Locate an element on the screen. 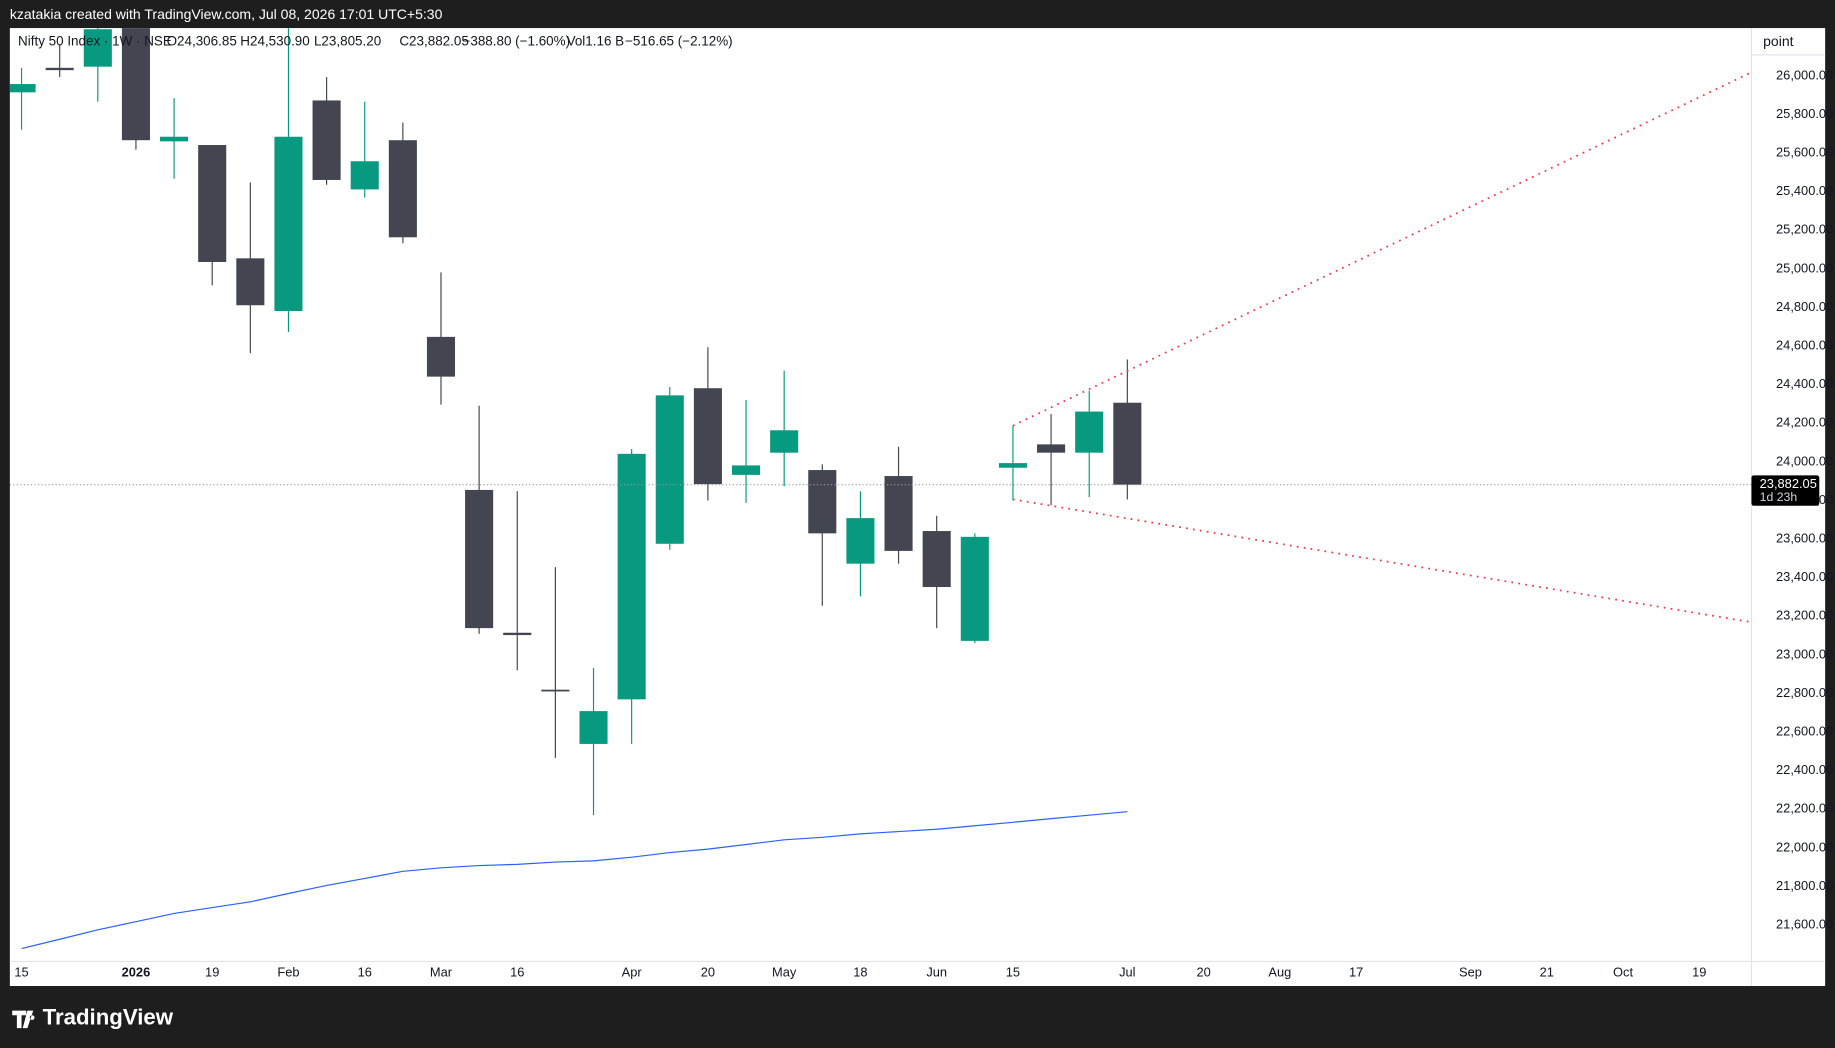 The image size is (1835, 1048). y-tick-label: 22,400.00 is located at coordinates (1804, 769).